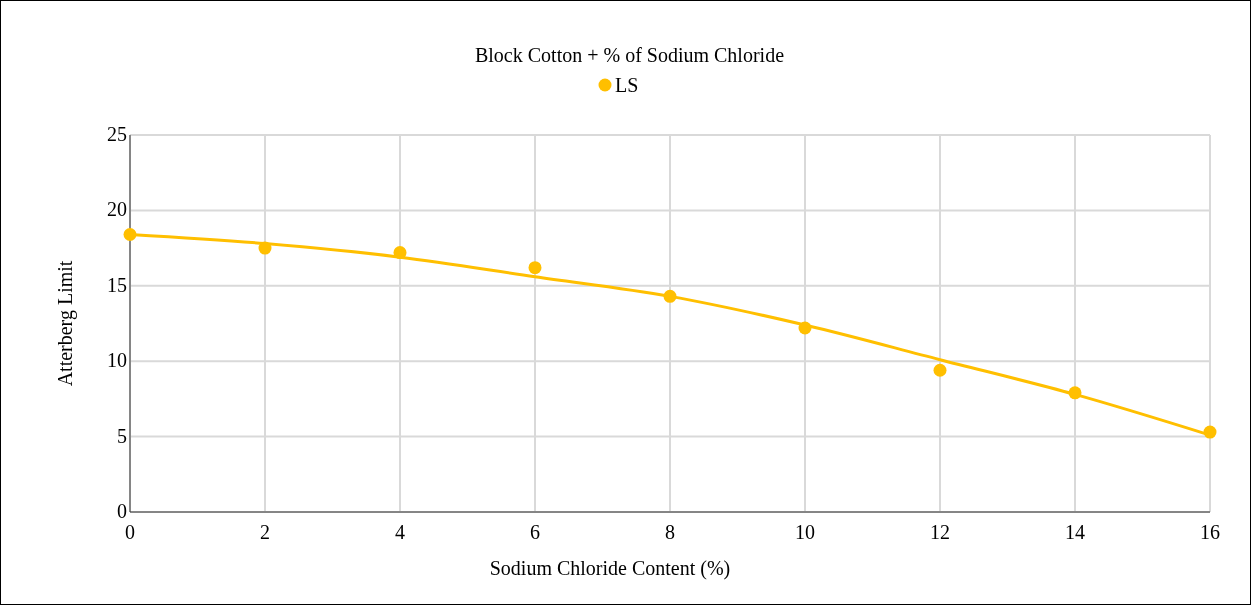 Image resolution: width=1251 pixels, height=605 pixels. What do you see at coordinates (1210, 532) in the screenshot?
I see `x-tick-label: 16` at bounding box center [1210, 532].